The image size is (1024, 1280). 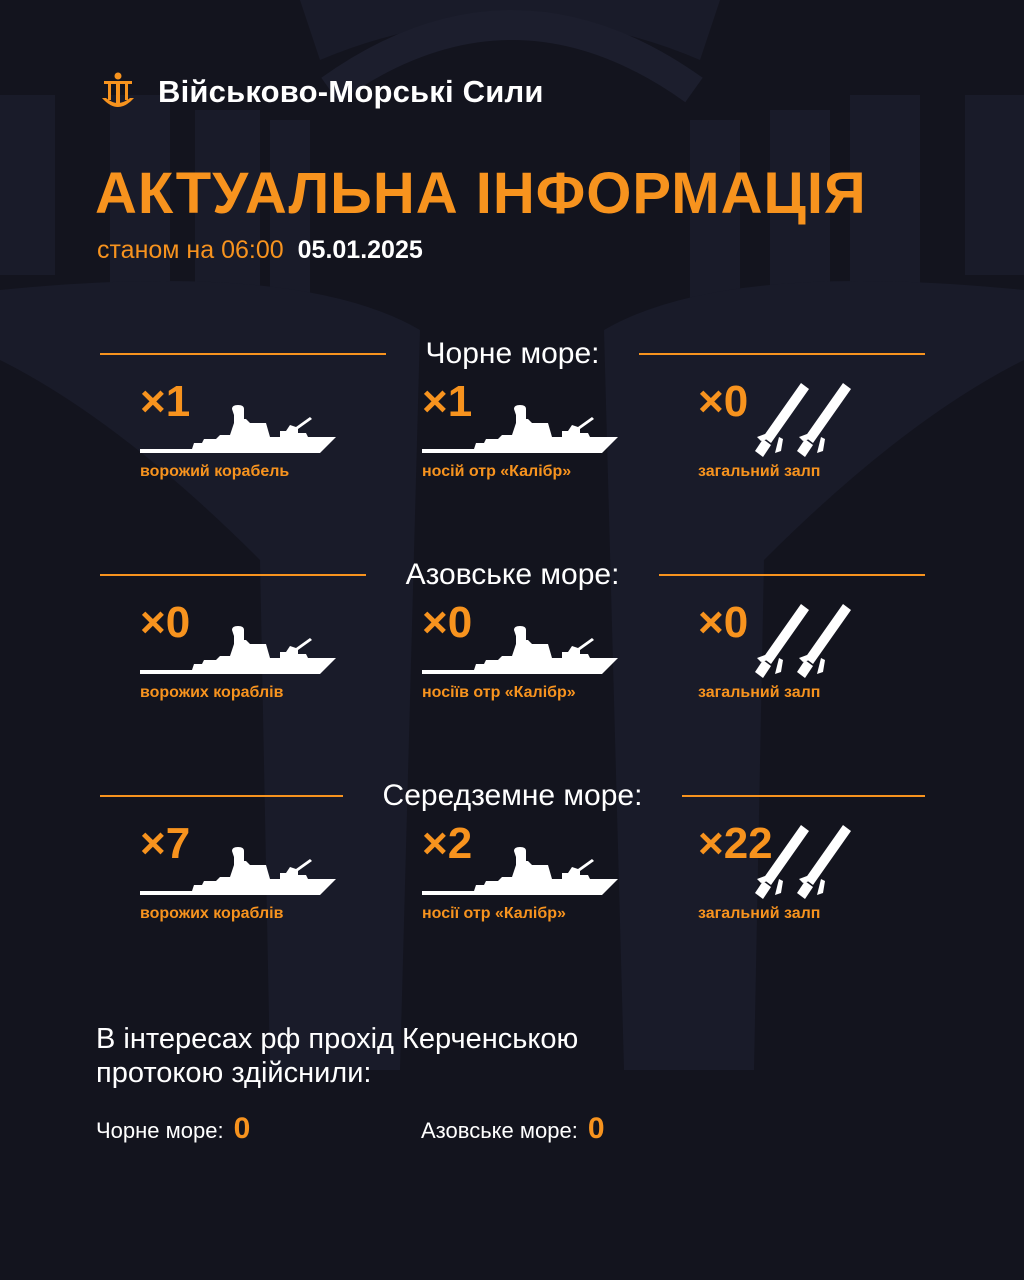 I want to click on brand-header: Військово-Морські Сили, so click(x=322, y=92).